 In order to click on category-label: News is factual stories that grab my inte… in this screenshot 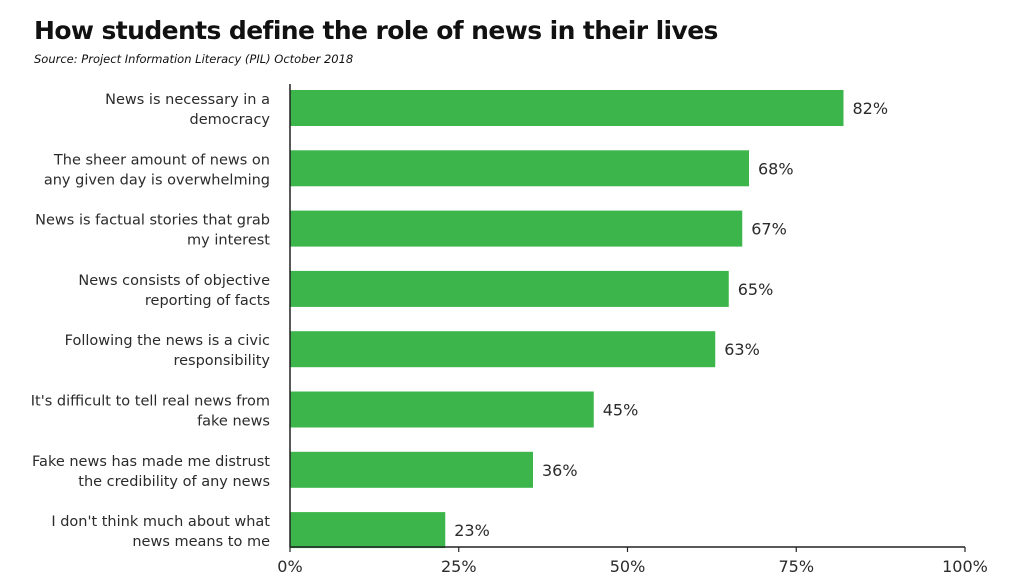, I will do `click(152, 231)`.